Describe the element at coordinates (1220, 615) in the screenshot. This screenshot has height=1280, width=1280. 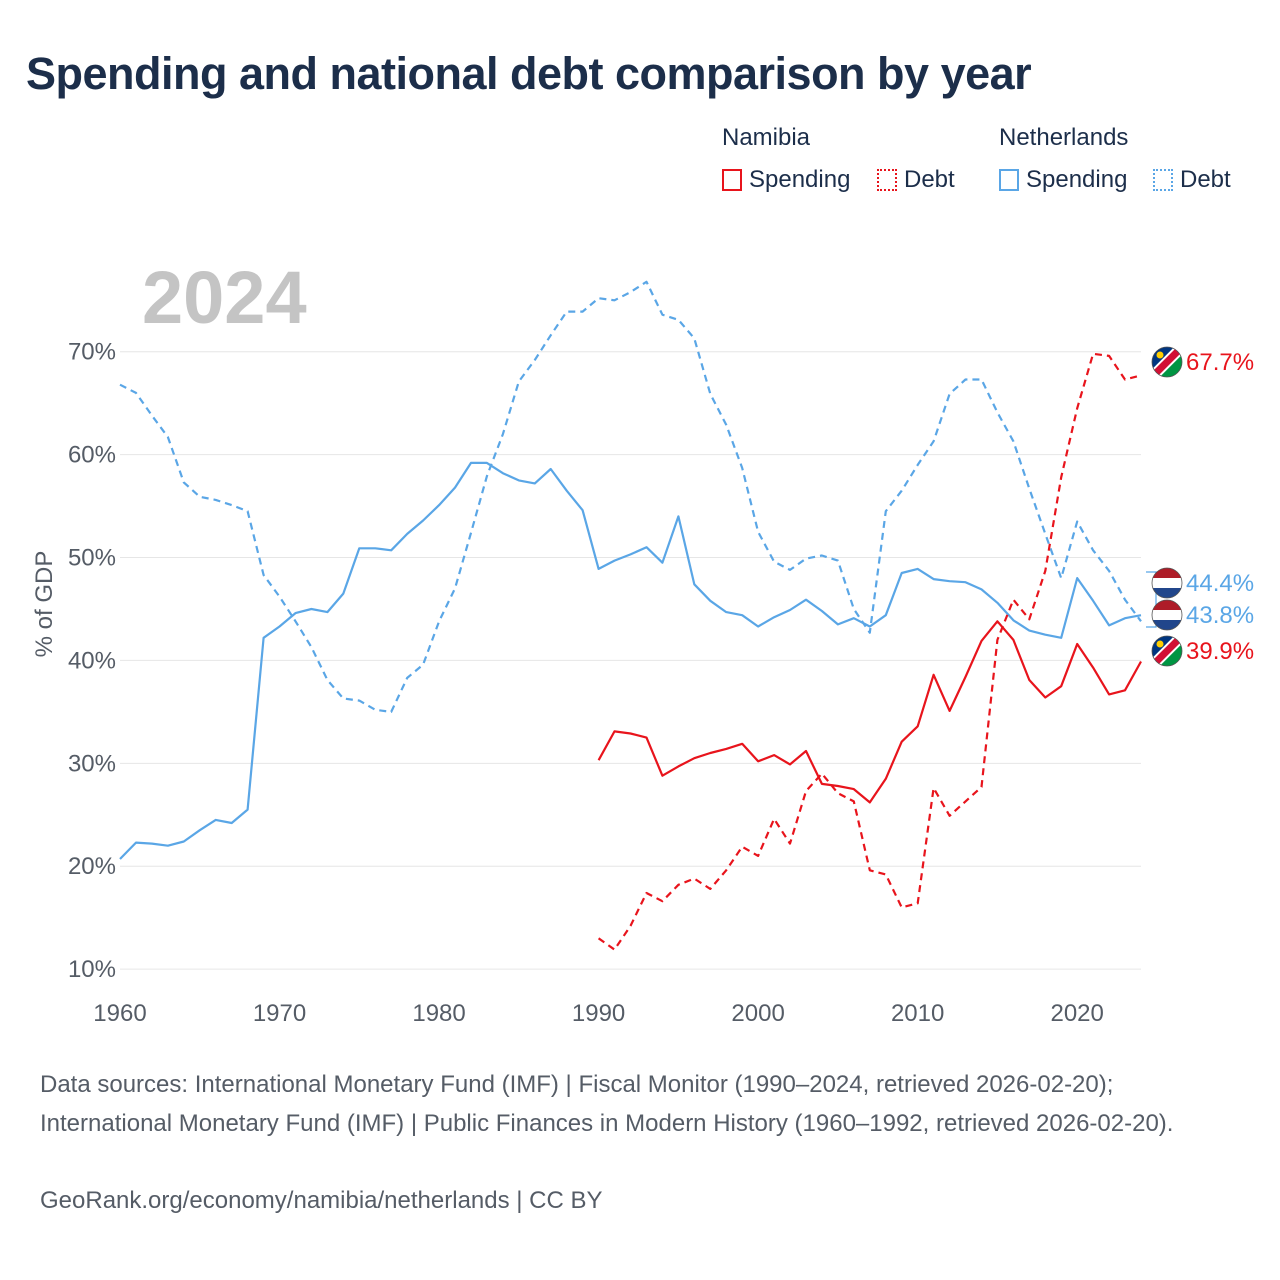
I see `end-value-label: 43.8%` at that location.